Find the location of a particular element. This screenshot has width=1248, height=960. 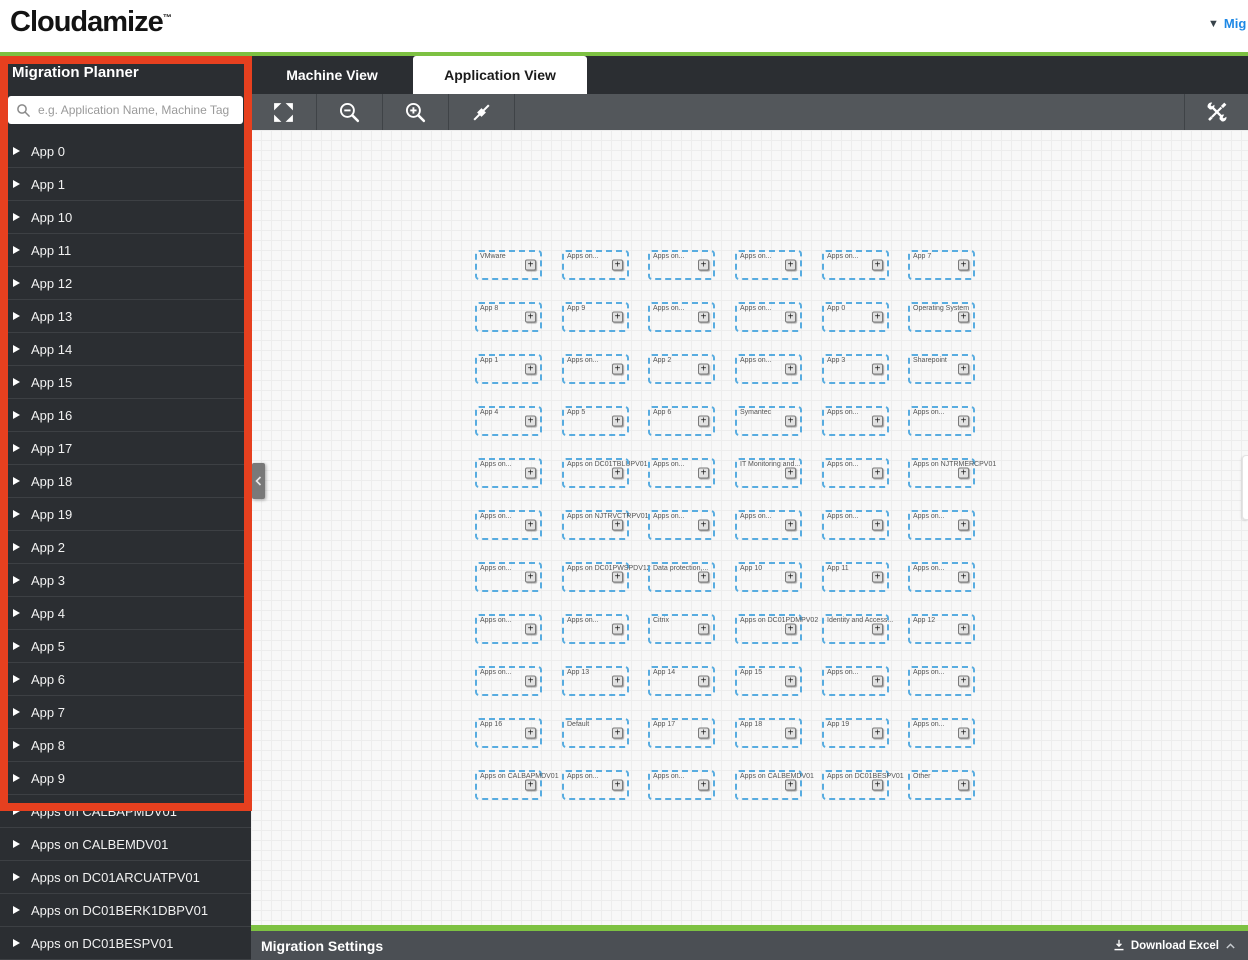

sidebar-item-app-13: App 13 is located at coordinates (125, 316).